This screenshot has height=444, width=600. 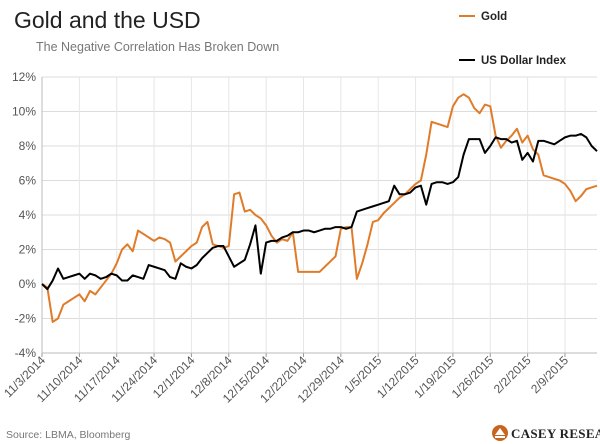 What do you see at coordinates (28, 215) in the screenshot?
I see `y-tick-label: 4%` at bounding box center [28, 215].